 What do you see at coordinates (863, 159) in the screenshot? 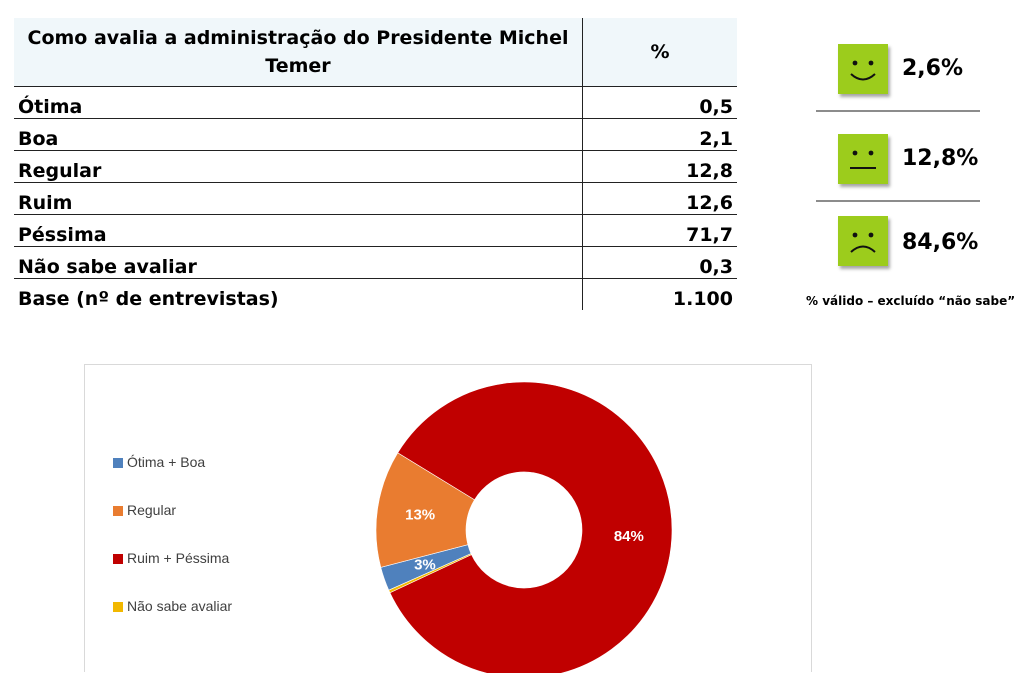
I see `neutral-face-icon` at bounding box center [863, 159].